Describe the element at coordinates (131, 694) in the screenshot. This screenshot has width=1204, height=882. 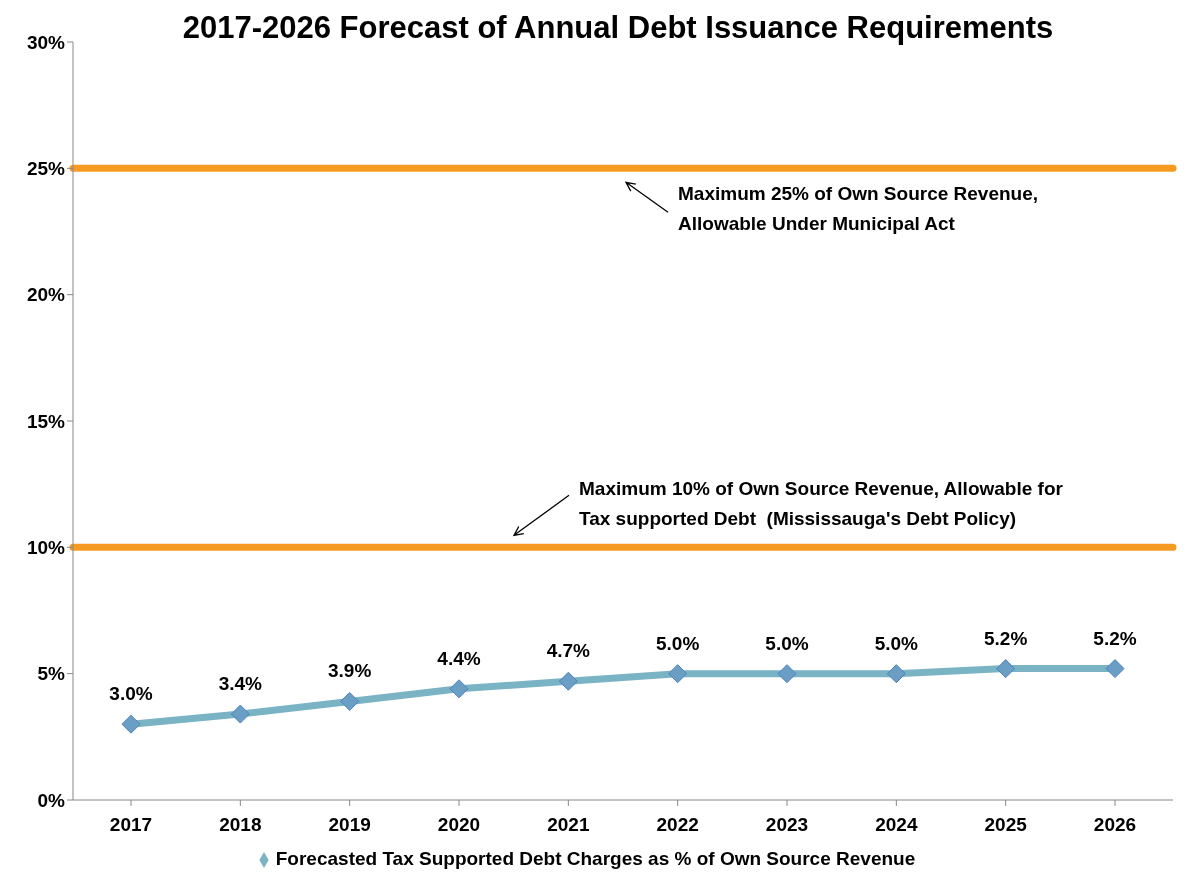
I see `data-label: 3.0%` at that location.